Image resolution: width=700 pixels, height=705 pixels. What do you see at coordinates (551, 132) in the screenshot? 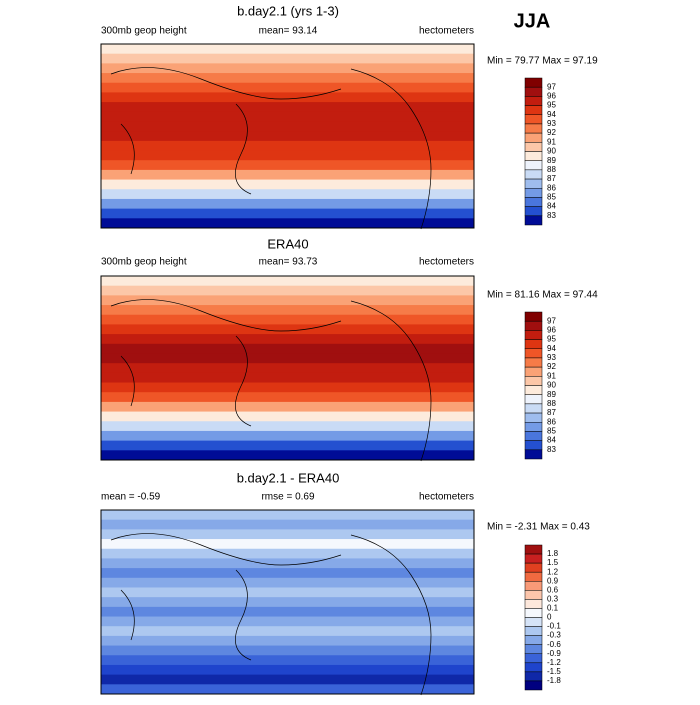
I see `colorbar-label: 92` at bounding box center [551, 132].